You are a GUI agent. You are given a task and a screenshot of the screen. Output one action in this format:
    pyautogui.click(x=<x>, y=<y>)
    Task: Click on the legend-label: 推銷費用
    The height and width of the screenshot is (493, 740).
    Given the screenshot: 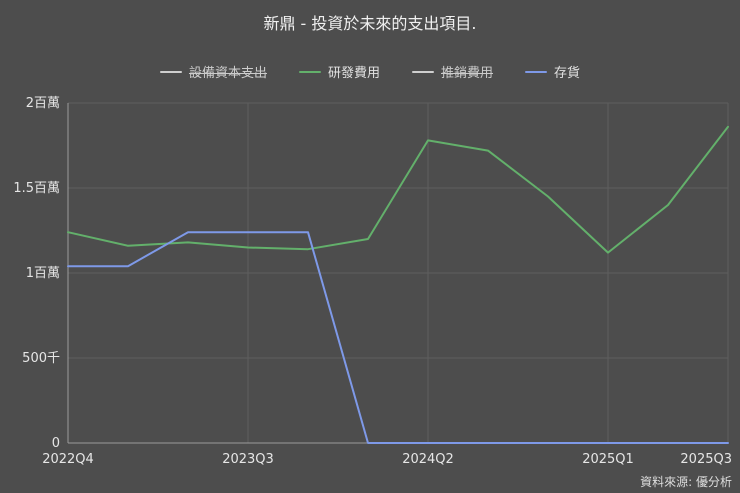 What is the action you would take?
    pyautogui.click(x=467, y=73)
    